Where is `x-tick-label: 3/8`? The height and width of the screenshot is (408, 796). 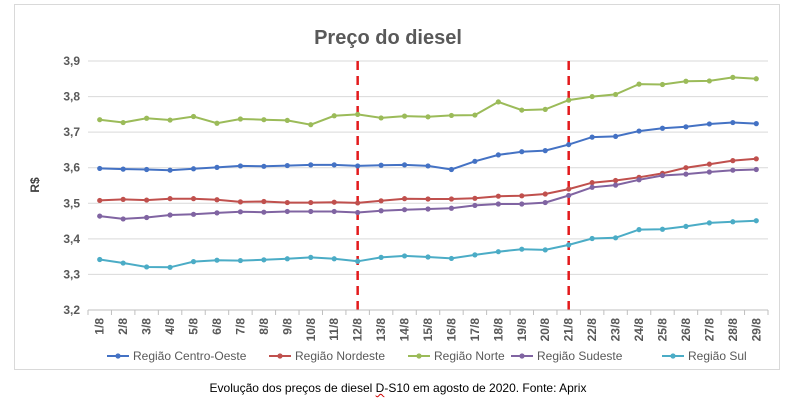 x-tick-label: 3/8 is located at coordinates (147, 326).